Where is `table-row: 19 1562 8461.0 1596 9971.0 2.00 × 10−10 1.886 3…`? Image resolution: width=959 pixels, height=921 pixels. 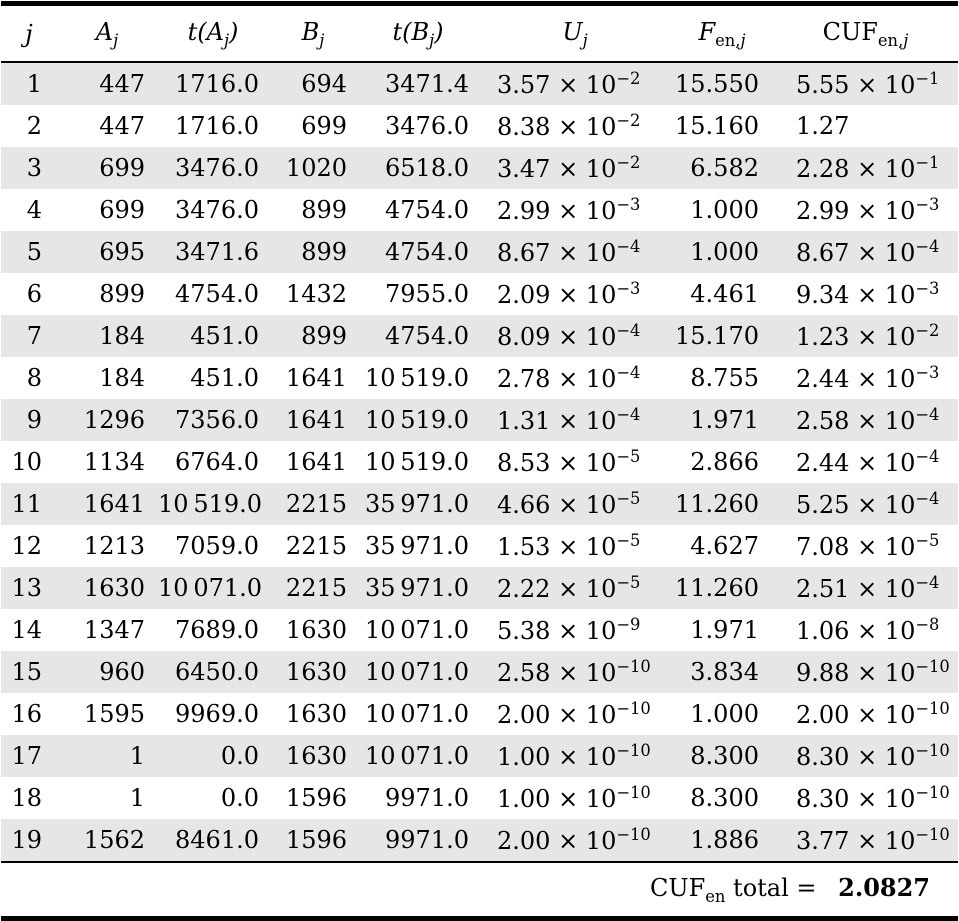 table-row: 19 1562 8461.0 1596 9971.0 2.00 × 10−10 1.886 3… is located at coordinates (479, 840).